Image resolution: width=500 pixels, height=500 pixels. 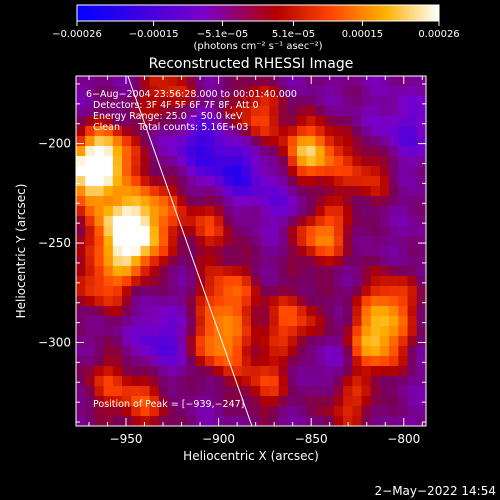 What do you see at coordinates (438, 34) in the screenshot?
I see `colorbar-tick-label: 0.00026` at bounding box center [438, 34].